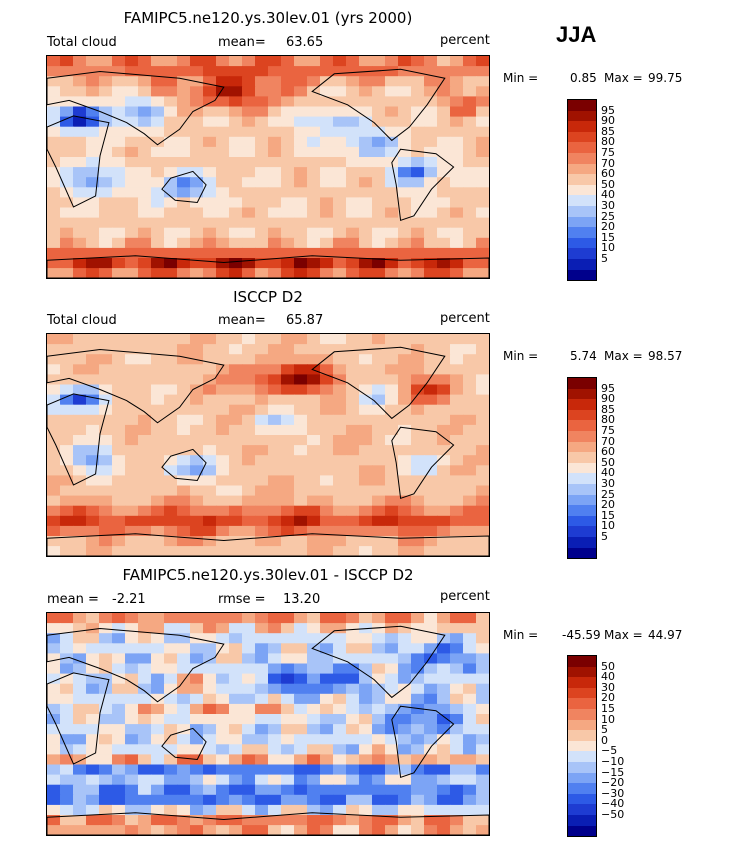  I want to click on panel2-colorbar-swatch, so click(582, 553).